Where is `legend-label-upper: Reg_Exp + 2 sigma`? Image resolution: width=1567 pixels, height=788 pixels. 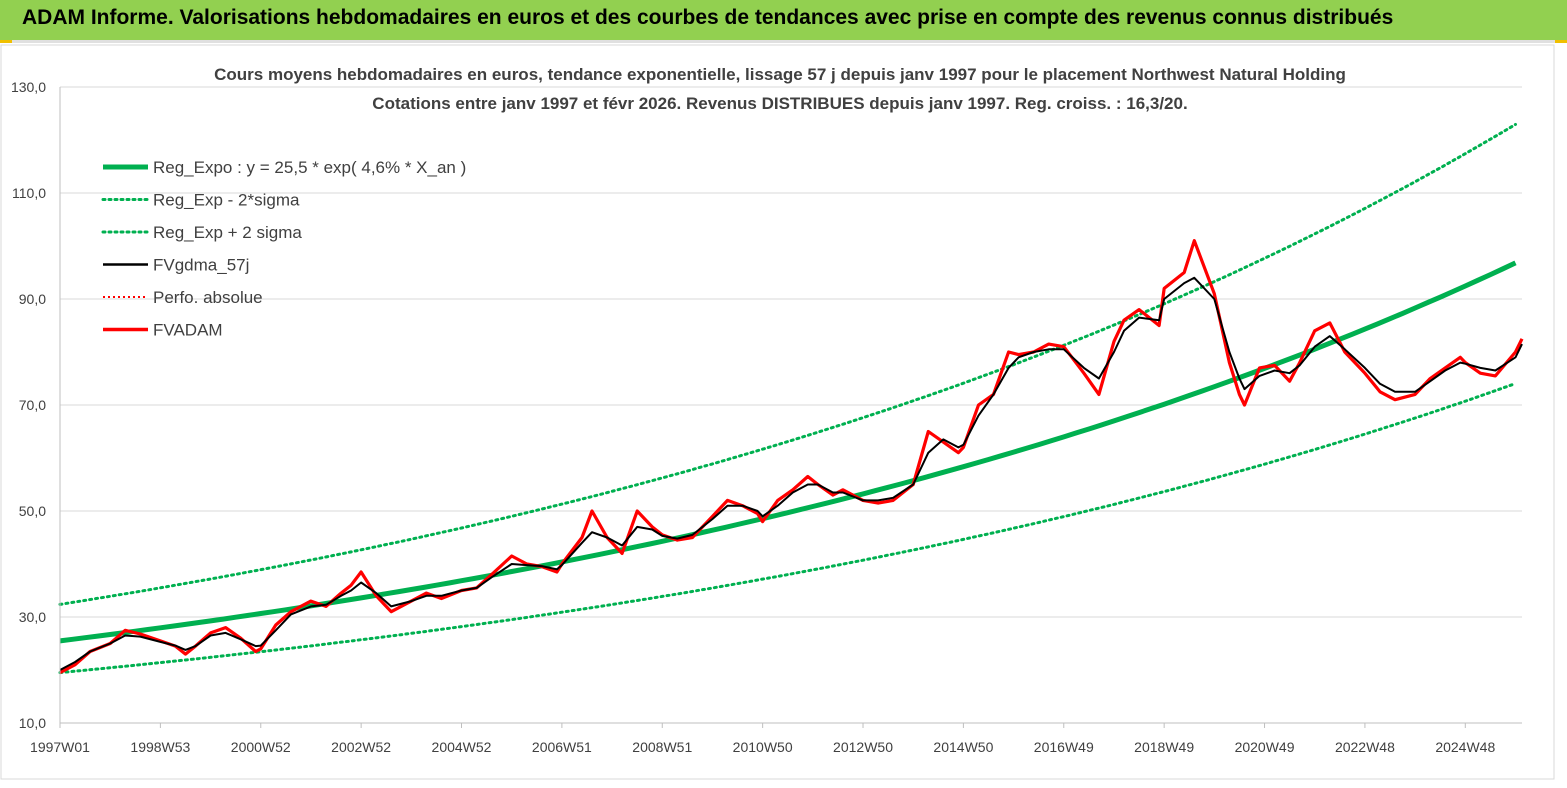 legend-label-upper: Reg_Exp + 2 sigma is located at coordinates (227, 232).